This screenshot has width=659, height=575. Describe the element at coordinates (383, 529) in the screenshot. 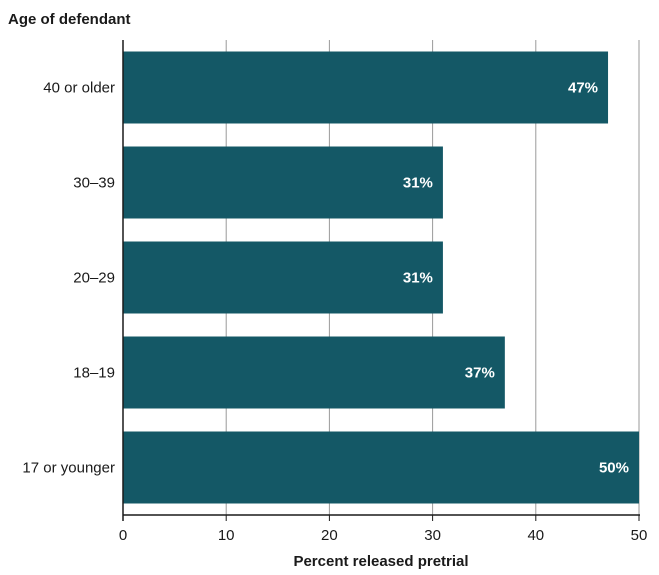

I see `x-axis-ticks: 0 10 20 30 40 50` at that location.